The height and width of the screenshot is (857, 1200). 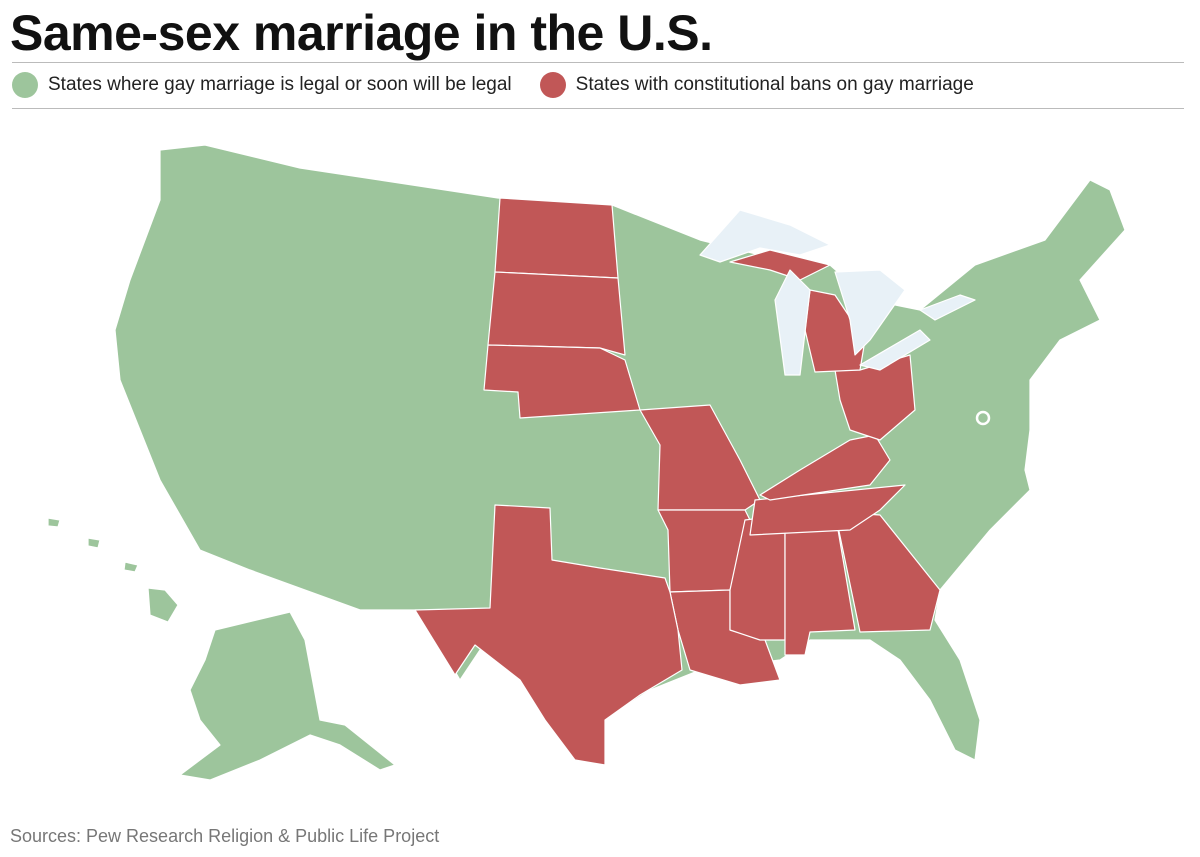 I want to click on dc-marker, so click(x=983, y=418).